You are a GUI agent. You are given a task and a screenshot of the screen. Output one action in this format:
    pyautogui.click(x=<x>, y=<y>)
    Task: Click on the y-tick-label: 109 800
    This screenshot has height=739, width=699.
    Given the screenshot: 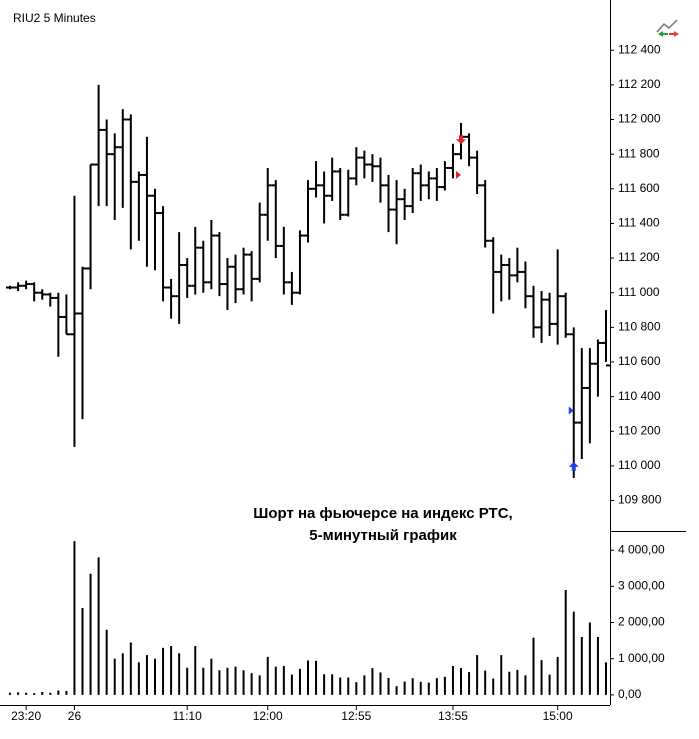 What is the action you would take?
    pyautogui.click(x=640, y=500)
    